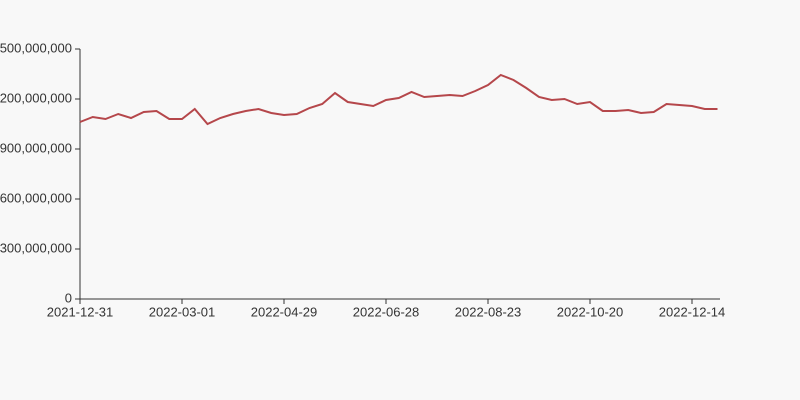  Describe the element at coordinates (36, 147) in the screenshot. I see `y-tick-label: 900,000,000` at that location.